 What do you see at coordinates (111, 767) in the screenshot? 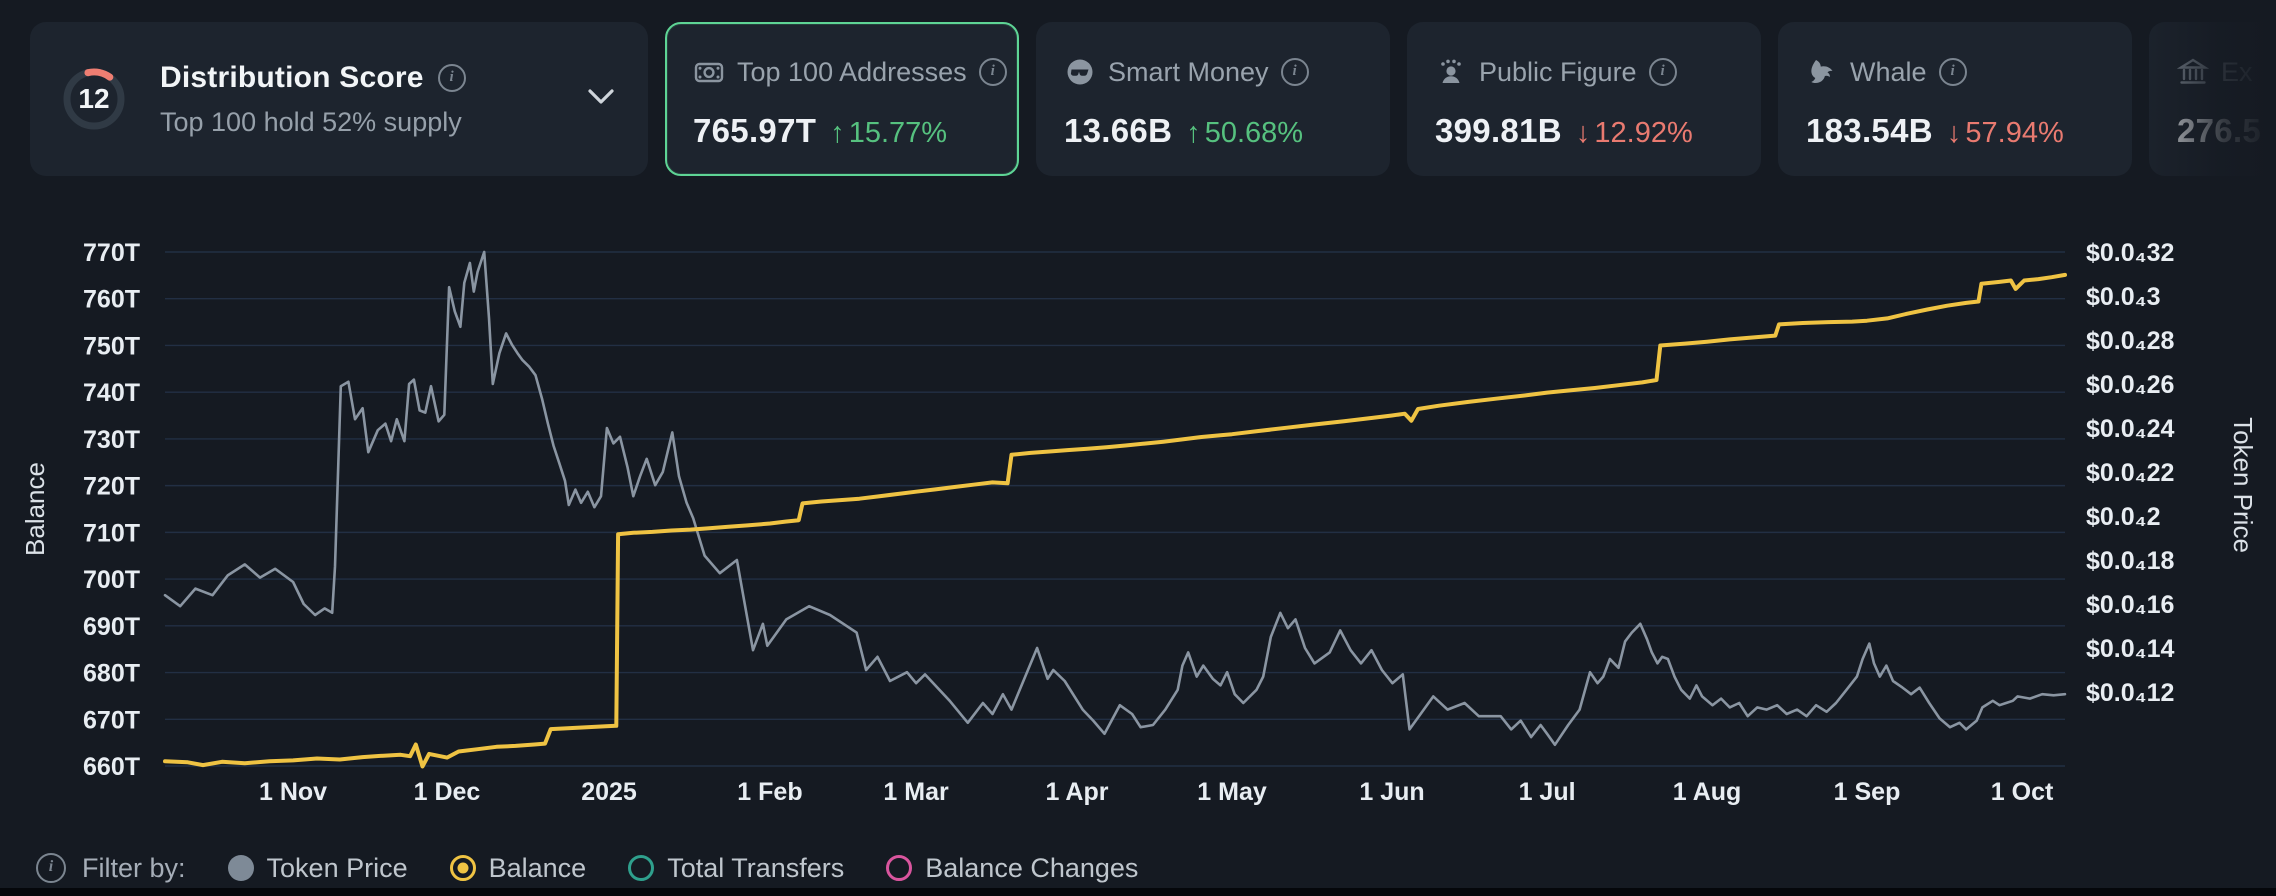
I see `y-left-tick: 660T` at bounding box center [111, 767].